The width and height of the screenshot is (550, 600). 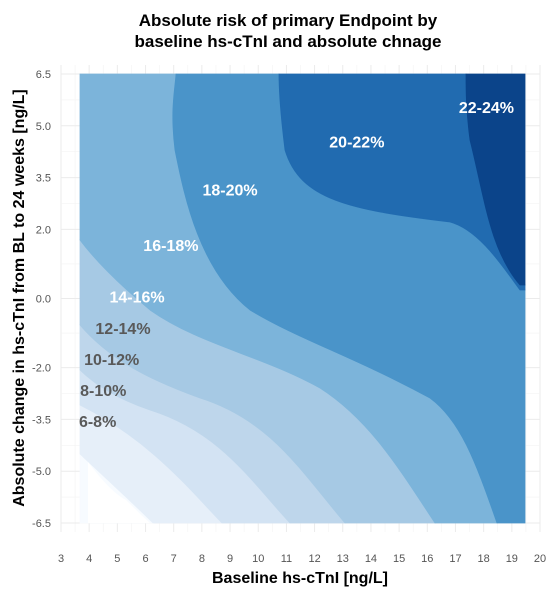 I want to click on y-tick-label: 6.5, so click(x=43, y=75).